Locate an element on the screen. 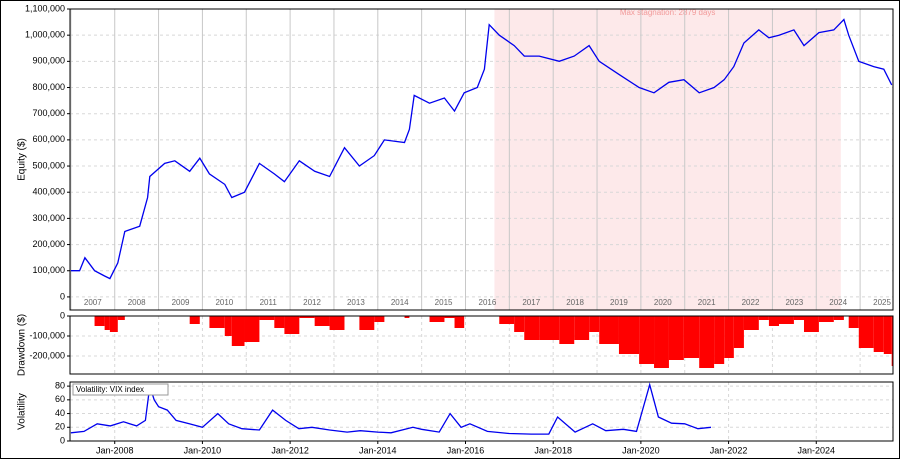  legend-box is located at coordinates (120, 389).